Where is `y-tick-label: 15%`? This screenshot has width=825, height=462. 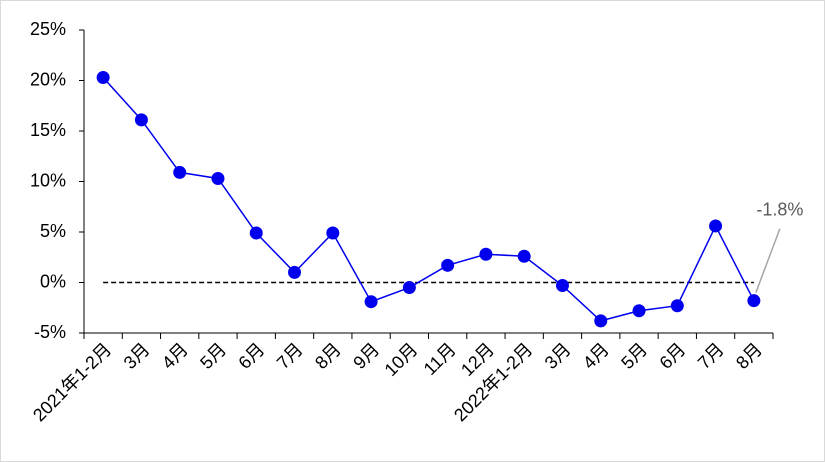
y-tick-label: 15% is located at coordinates (48, 130).